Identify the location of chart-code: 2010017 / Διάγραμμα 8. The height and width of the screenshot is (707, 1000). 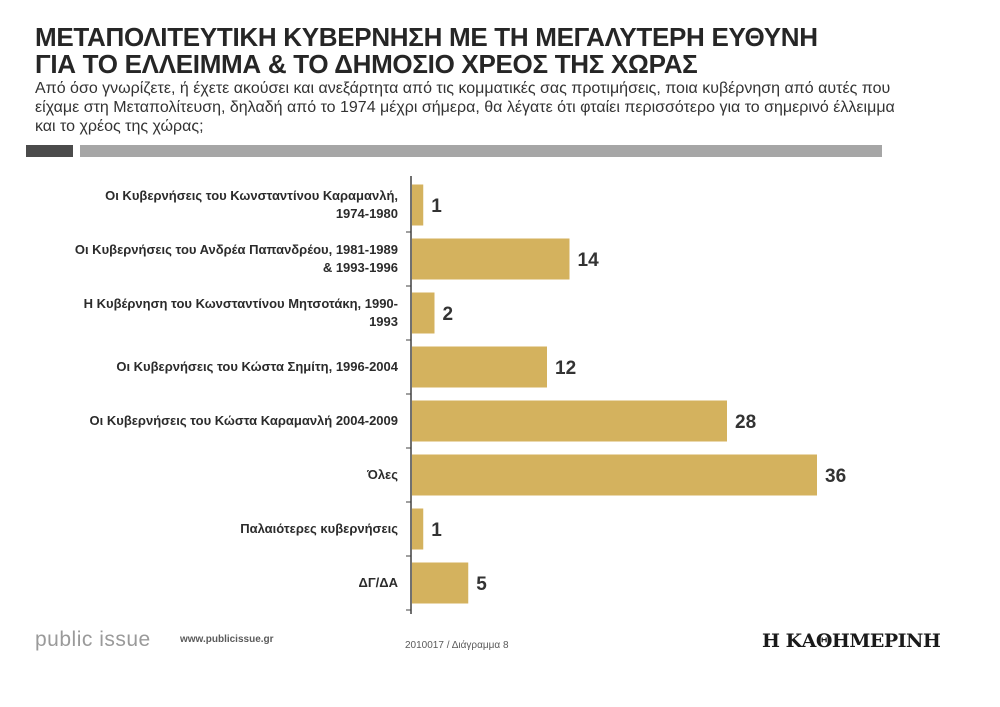
(457, 645).